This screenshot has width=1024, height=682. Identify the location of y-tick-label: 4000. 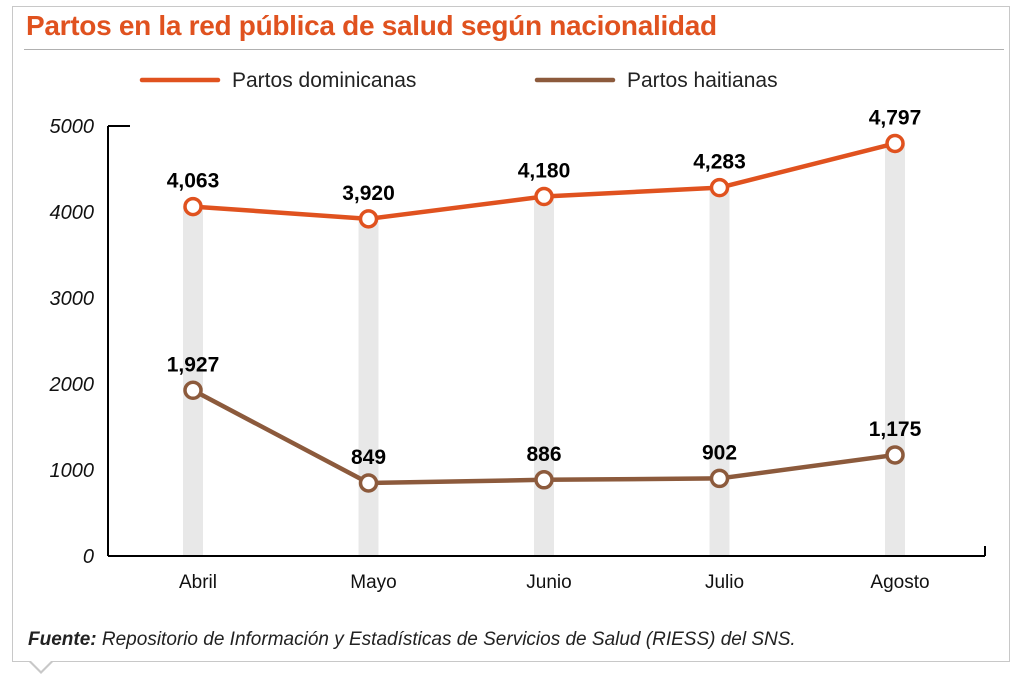
(72, 213).